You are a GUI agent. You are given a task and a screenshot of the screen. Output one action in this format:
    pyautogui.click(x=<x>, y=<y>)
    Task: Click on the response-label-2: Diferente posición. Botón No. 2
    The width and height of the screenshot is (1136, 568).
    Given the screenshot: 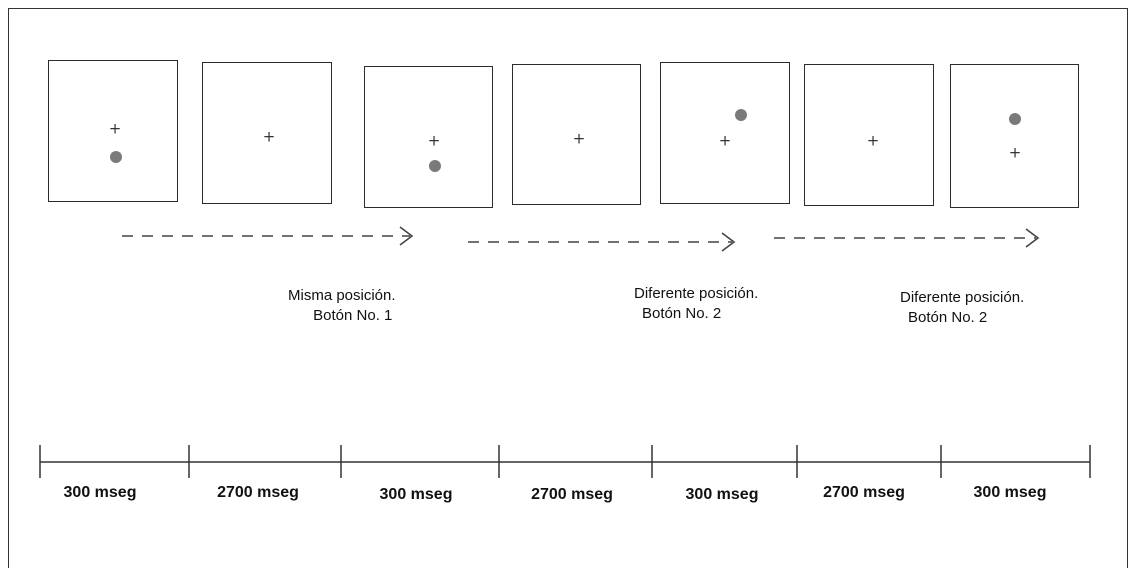 What is the action you would take?
    pyautogui.click(x=696, y=304)
    